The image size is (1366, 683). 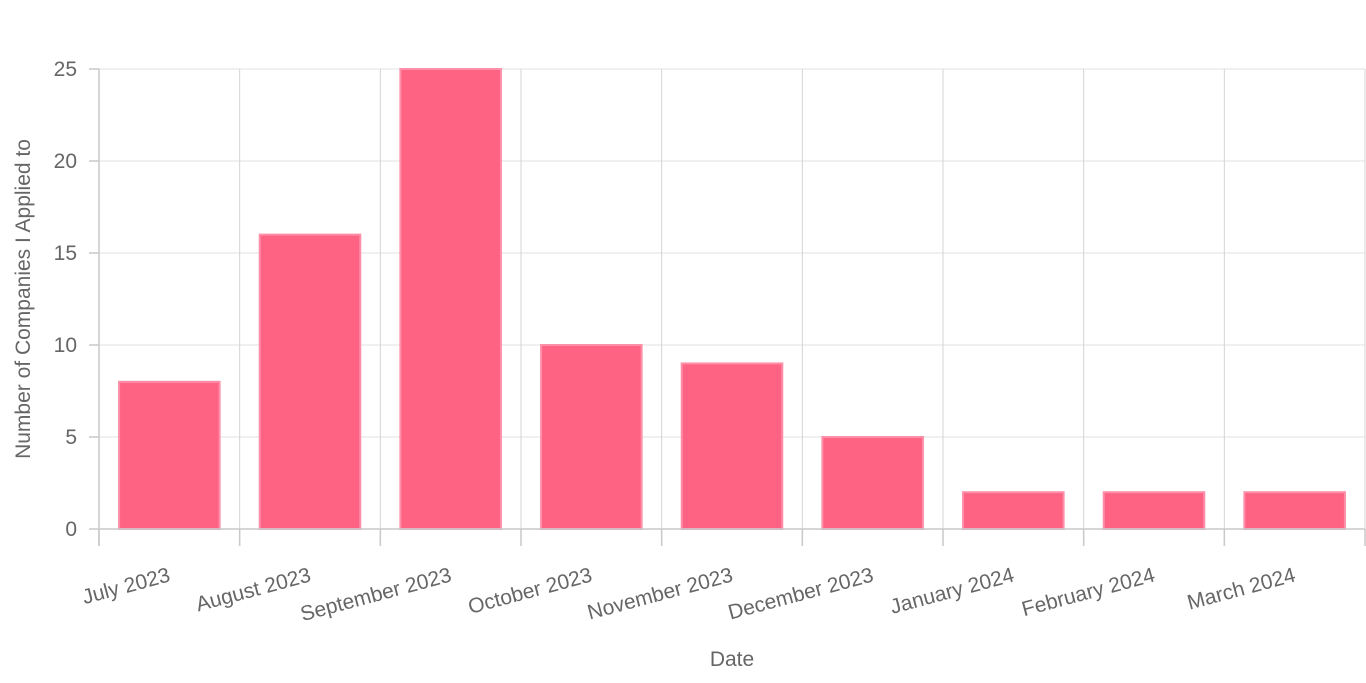 What do you see at coordinates (23, 299) in the screenshot?
I see `y-axis-title: Number of Companies I Applied to` at bounding box center [23, 299].